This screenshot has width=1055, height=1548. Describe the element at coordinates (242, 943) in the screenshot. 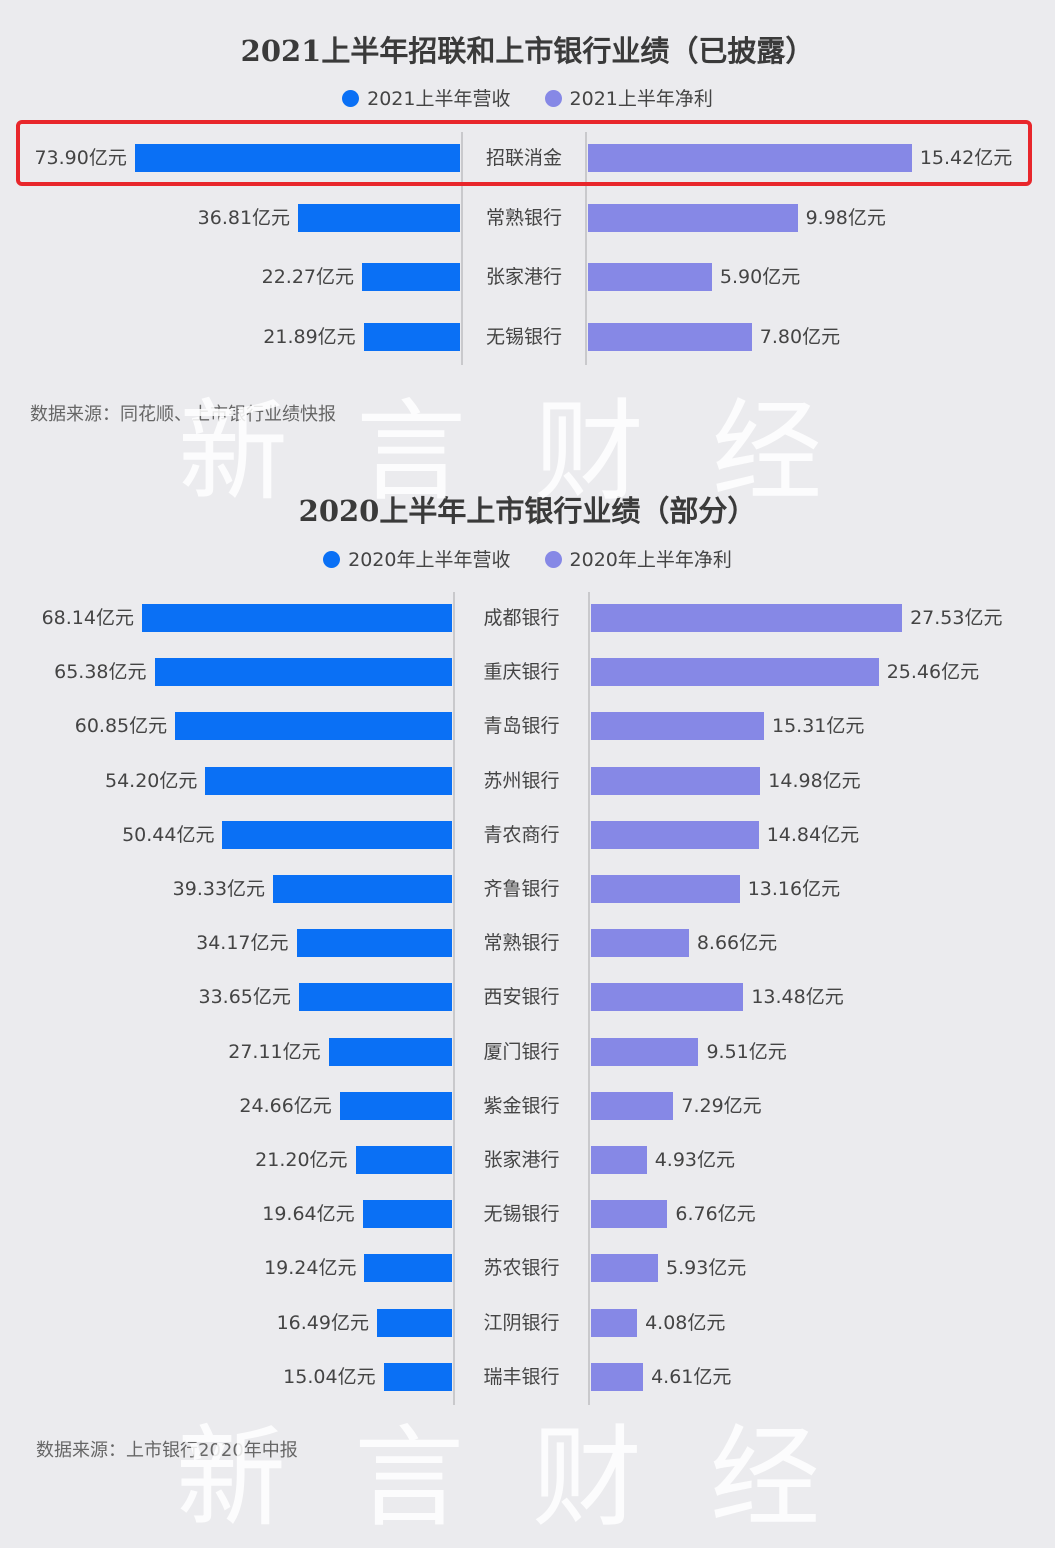

I see `revenue-value-label: 34.17亿元` at that location.